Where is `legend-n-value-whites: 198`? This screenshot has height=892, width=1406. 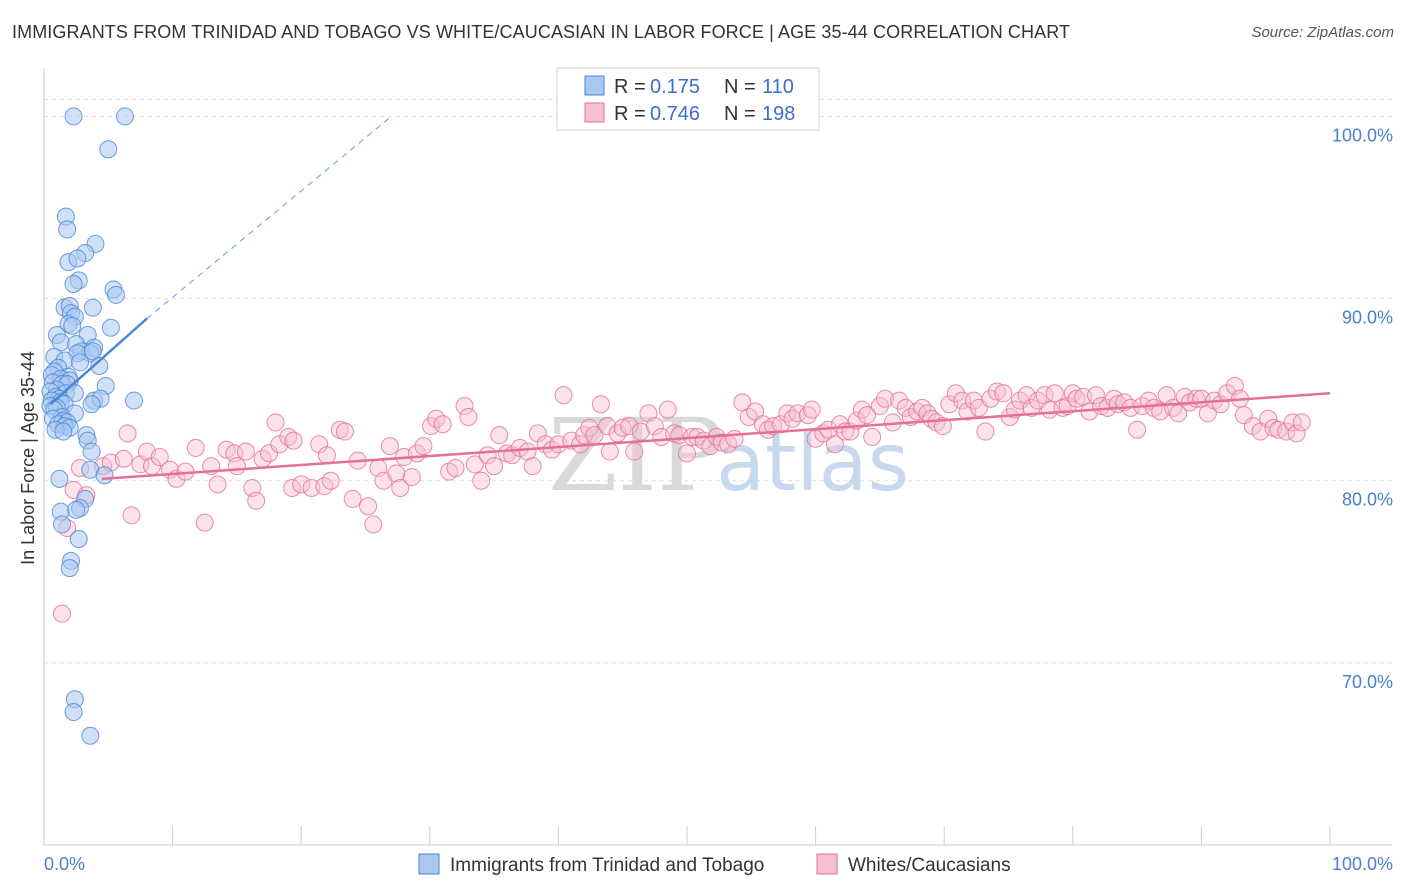
legend-n-value-whites: 198 is located at coordinates (778, 114).